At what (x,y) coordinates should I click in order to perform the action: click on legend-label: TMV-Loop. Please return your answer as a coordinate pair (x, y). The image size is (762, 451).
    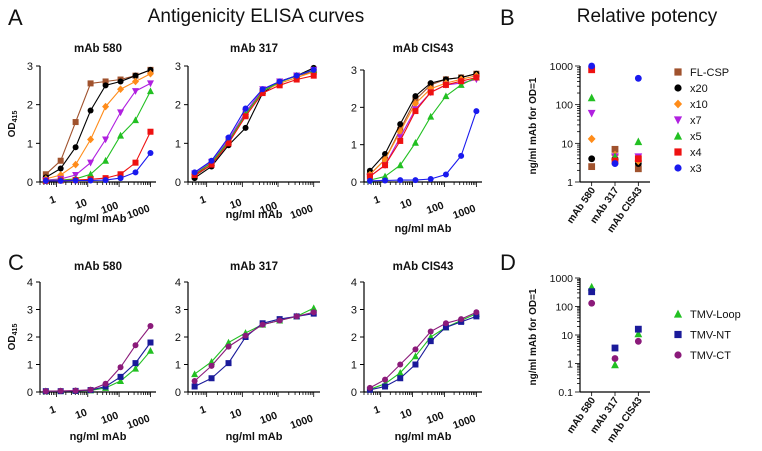
    Looking at the image, I should click on (715, 315).